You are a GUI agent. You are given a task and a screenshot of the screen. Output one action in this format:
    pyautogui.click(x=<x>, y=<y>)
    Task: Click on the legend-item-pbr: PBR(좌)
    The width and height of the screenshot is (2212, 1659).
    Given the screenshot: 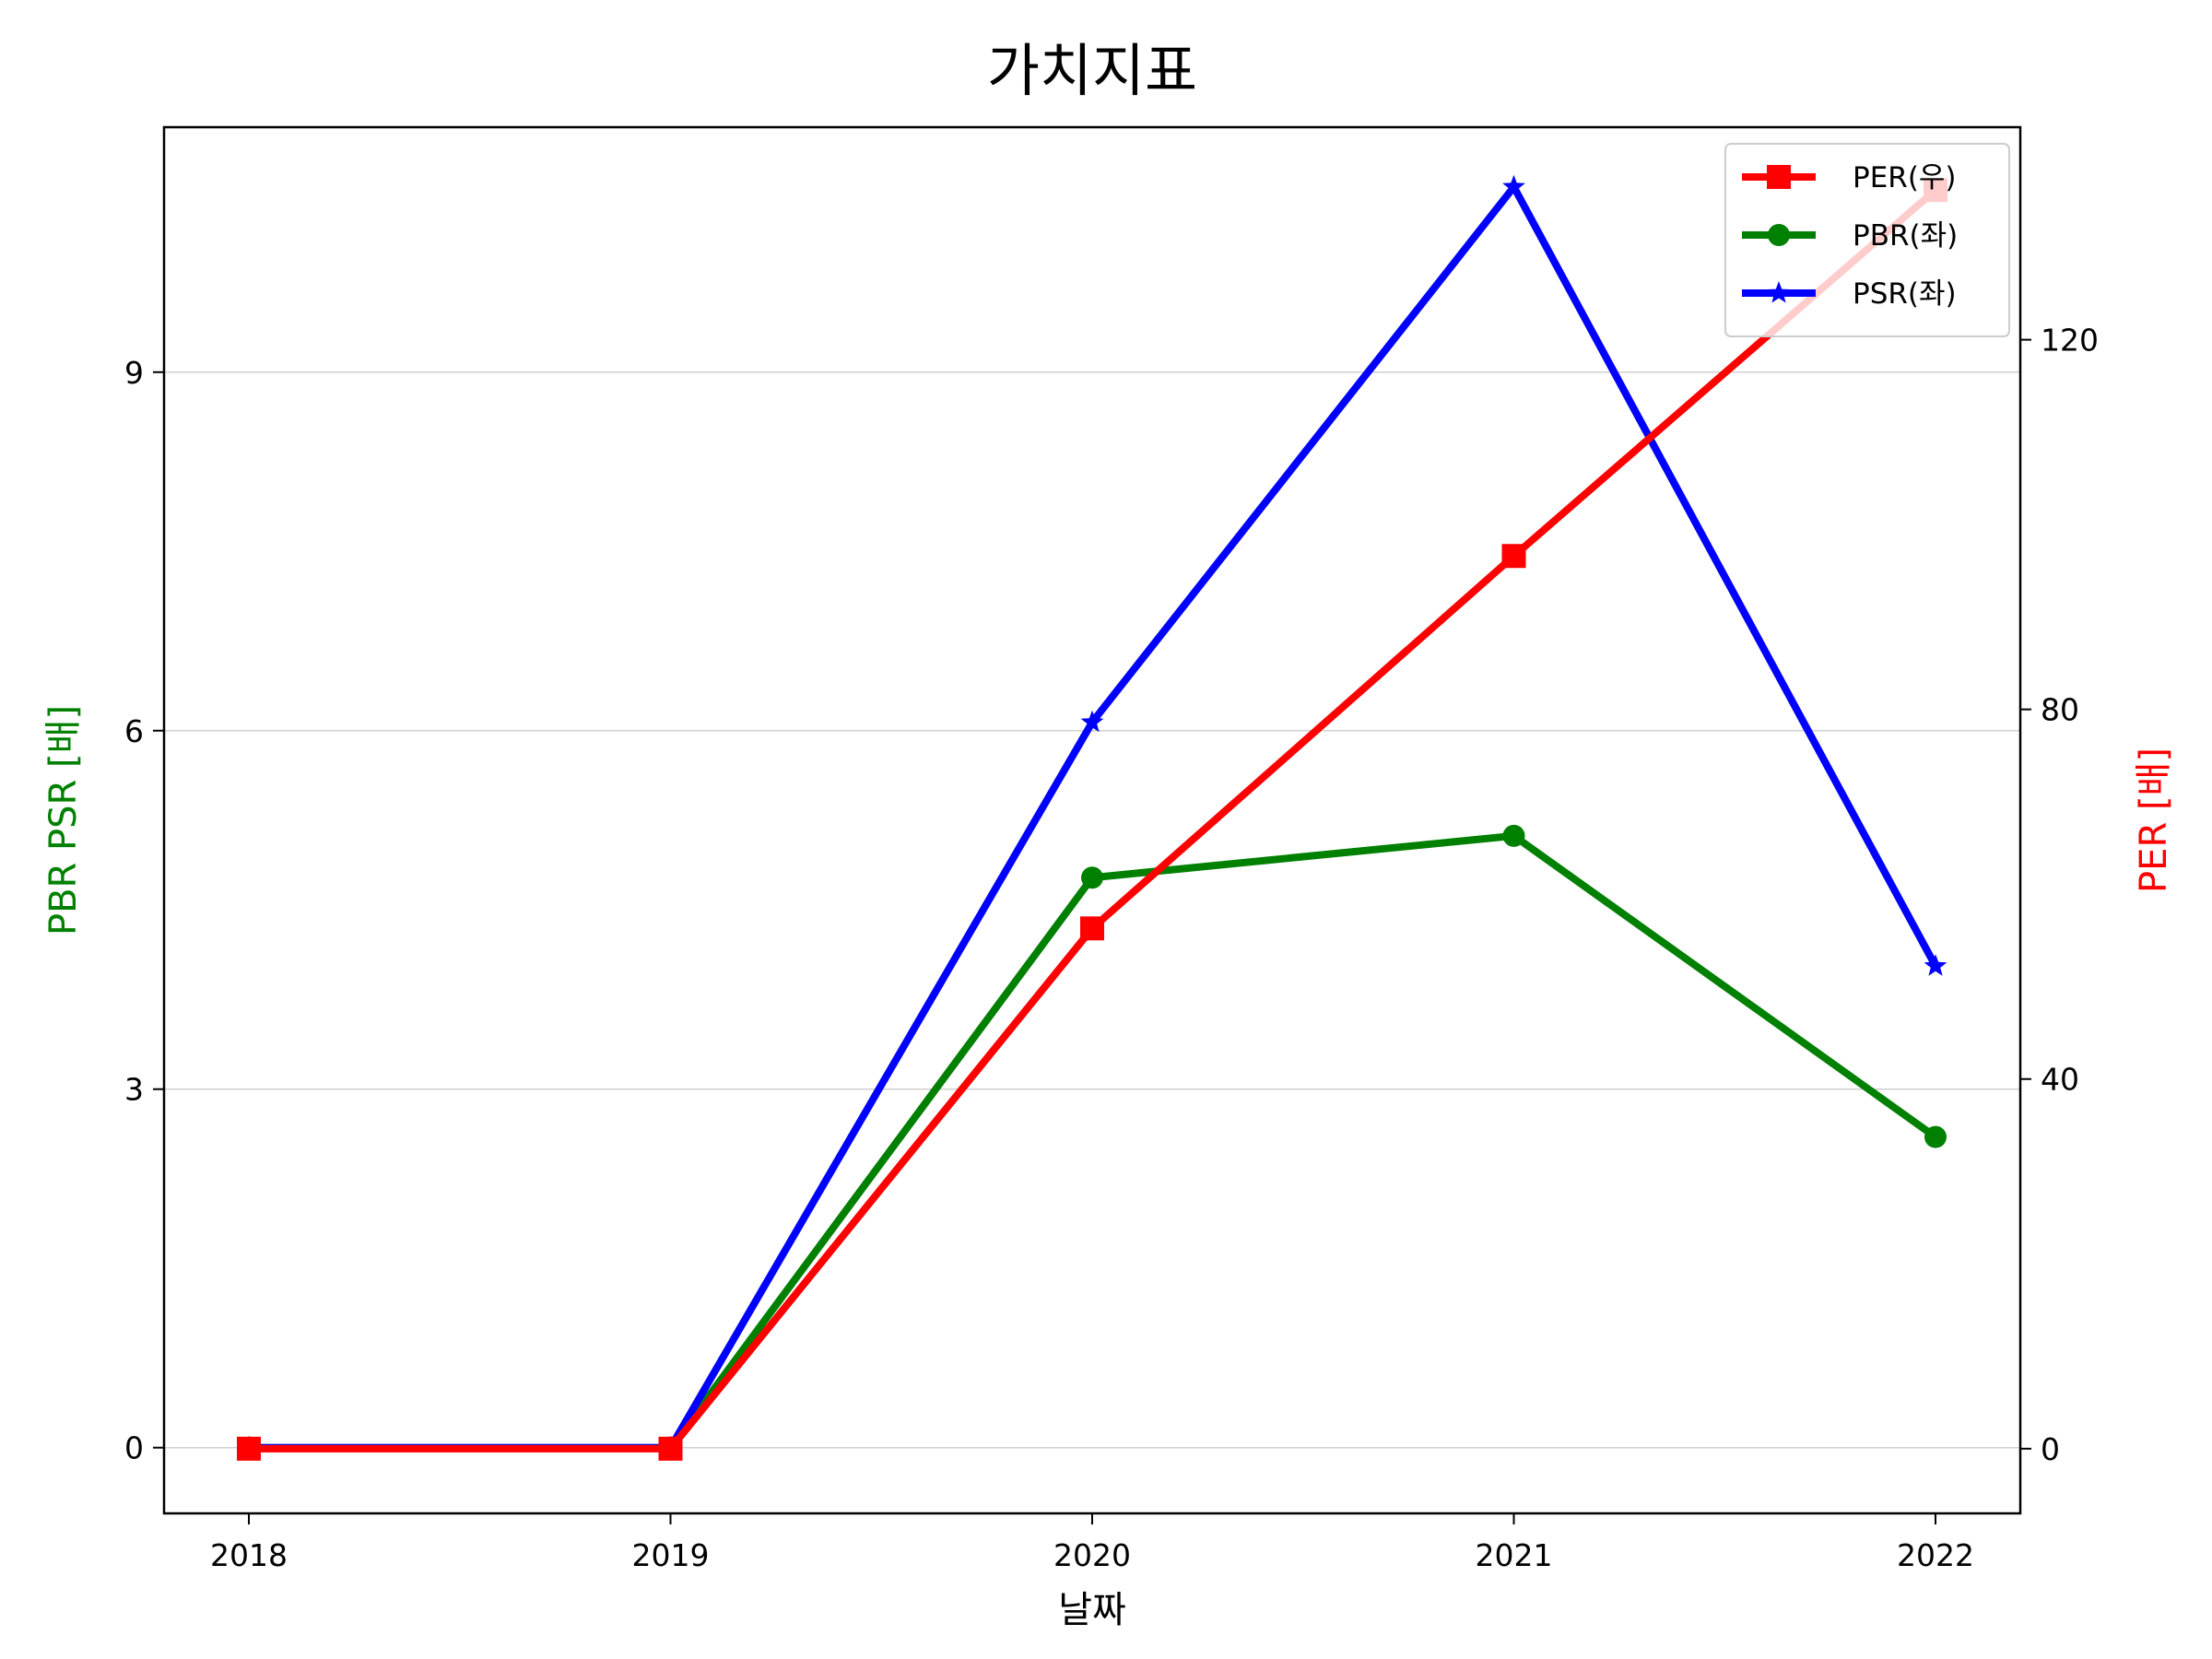 What is the action you would take?
    pyautogui.click(x=1850, y=236)
    